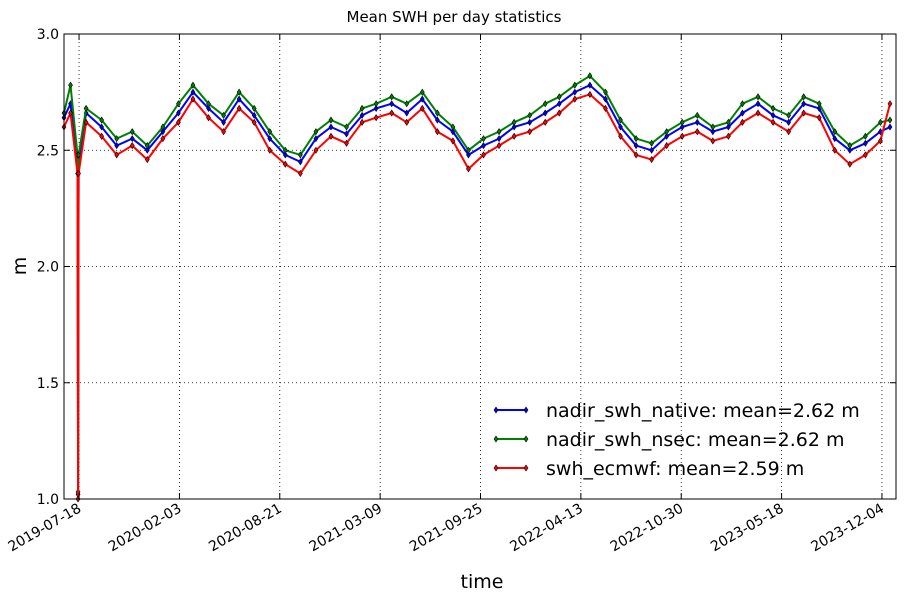  I want to click on y-axis-label: m, so click(20, 266).